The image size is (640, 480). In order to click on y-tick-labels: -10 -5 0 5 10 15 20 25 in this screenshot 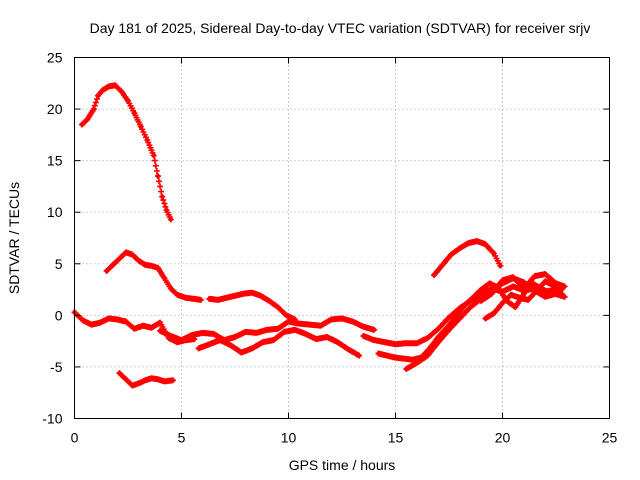, I will do `click(52, 238)`.